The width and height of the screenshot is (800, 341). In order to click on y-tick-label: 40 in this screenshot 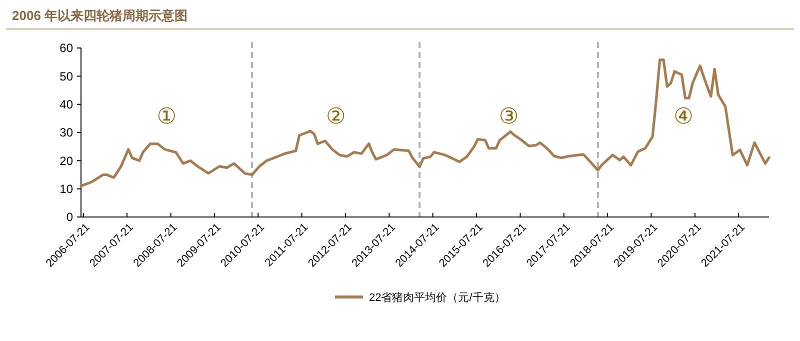, I will do `click(67, 105)`.